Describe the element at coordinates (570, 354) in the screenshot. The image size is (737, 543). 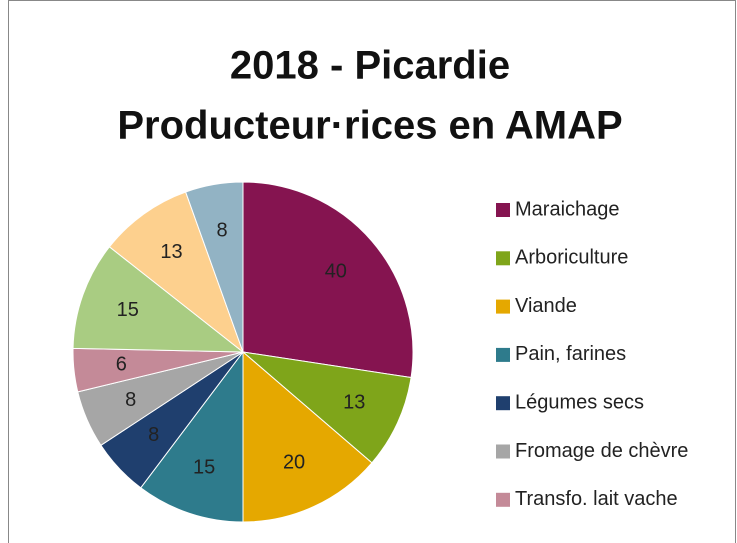
I see `legend-label: Pain, farines` at that location.